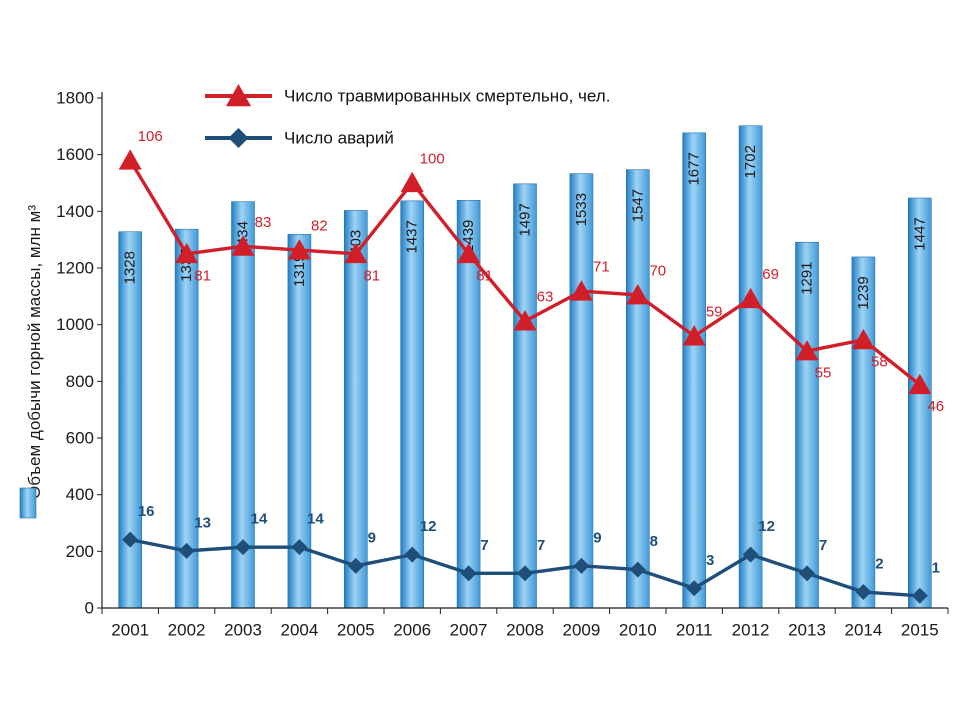 The height and width of the screenshot is (720, 960). Describe the element at coordinates (935, 406) in the screenshot. I see `fatalities-value-label: 46` at that location.